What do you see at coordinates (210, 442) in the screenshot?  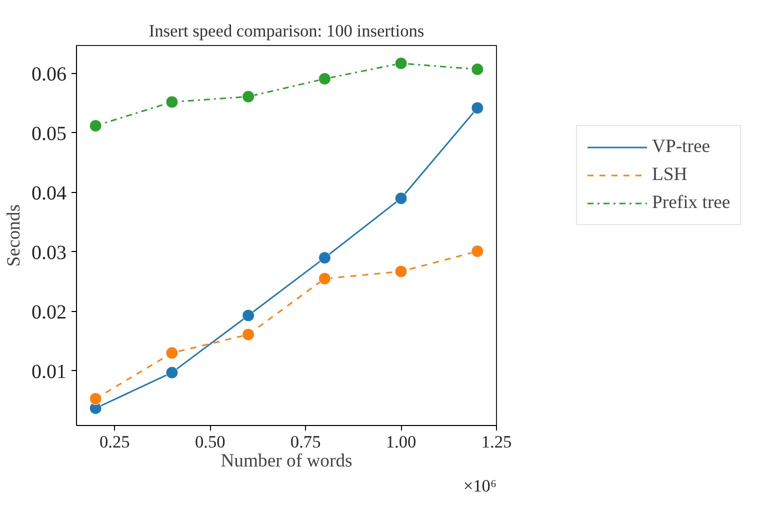 I see `x-tick-label: 0.50` at bounding box center [210, 442].